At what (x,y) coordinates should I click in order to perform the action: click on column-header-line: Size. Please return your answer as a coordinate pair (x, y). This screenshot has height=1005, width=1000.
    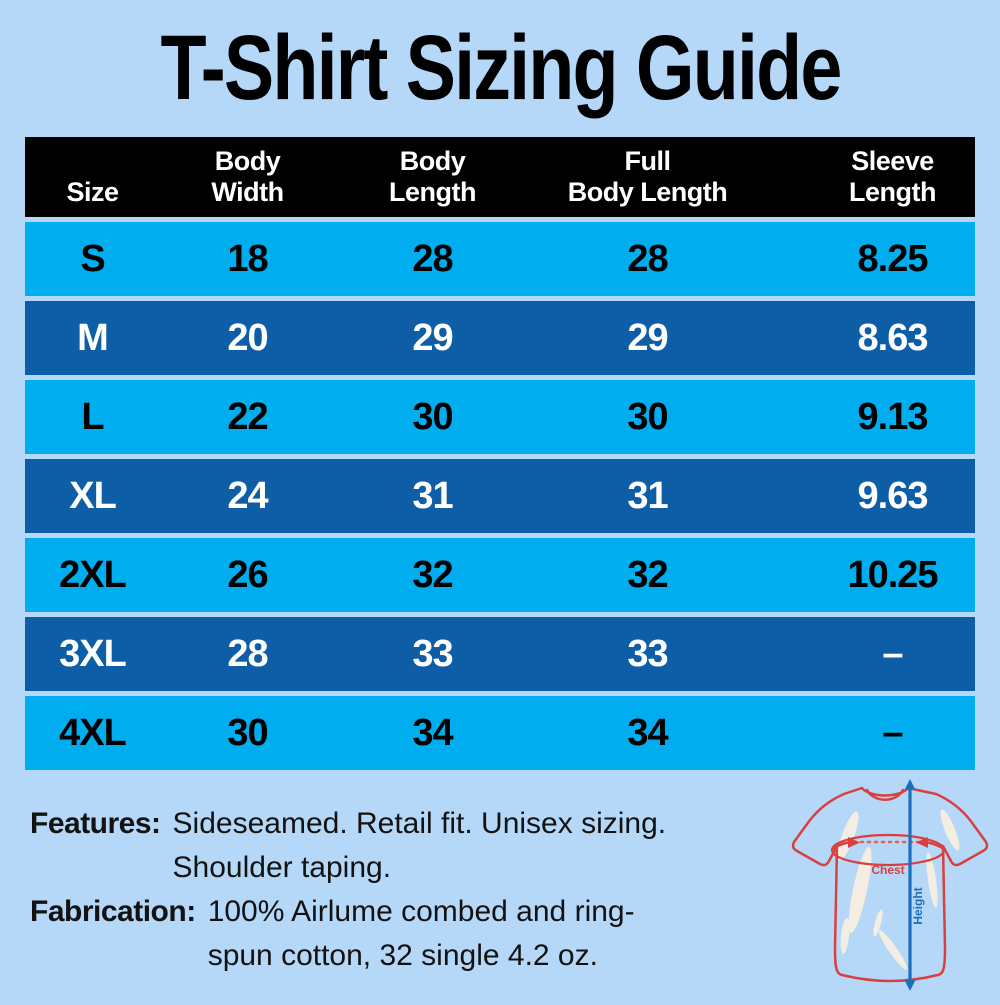
    Looking at the image, I should click on (92, 191).